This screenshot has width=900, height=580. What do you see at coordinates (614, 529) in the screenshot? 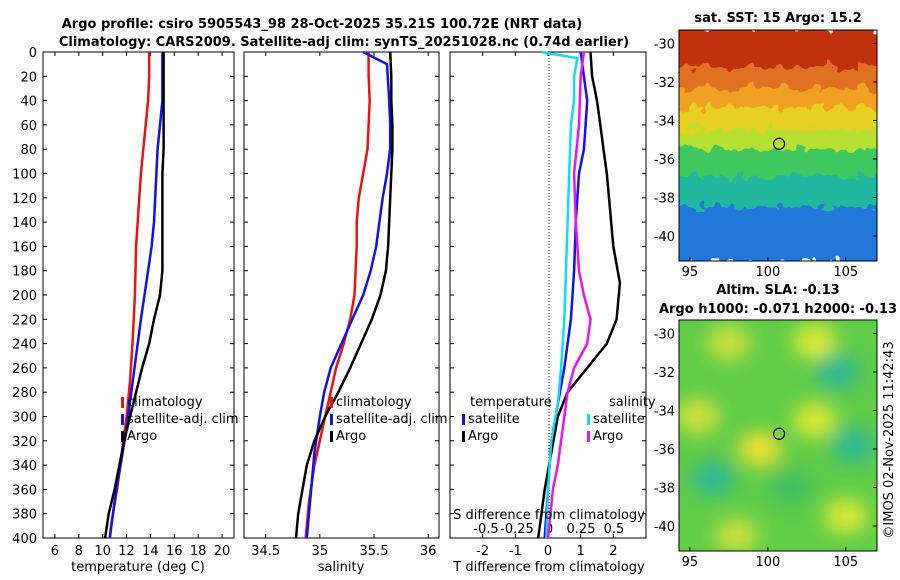
I see `s-diff-tick-label: 0.5` at bounding box center [614, 529].